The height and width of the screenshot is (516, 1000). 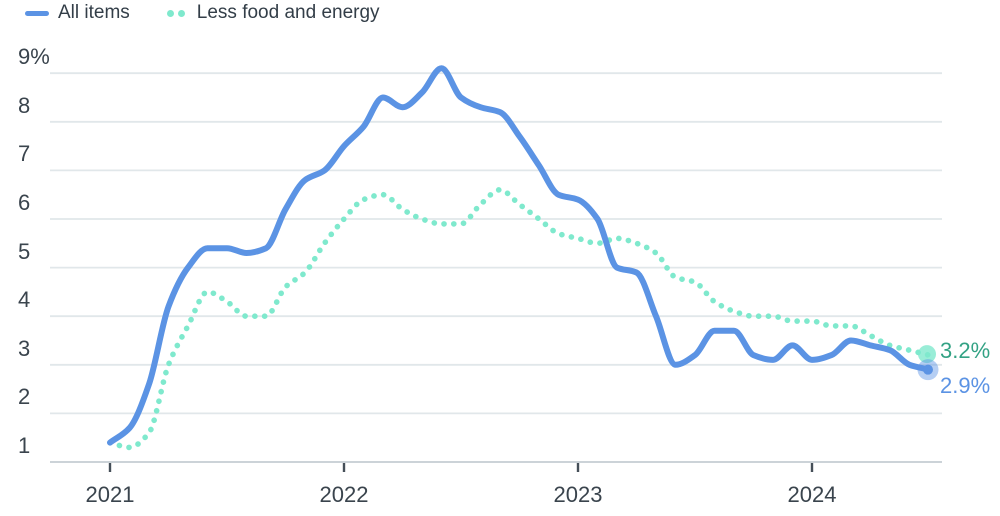 I want to click on y-axis-tick-label: 5, so click(x=24, y=251).